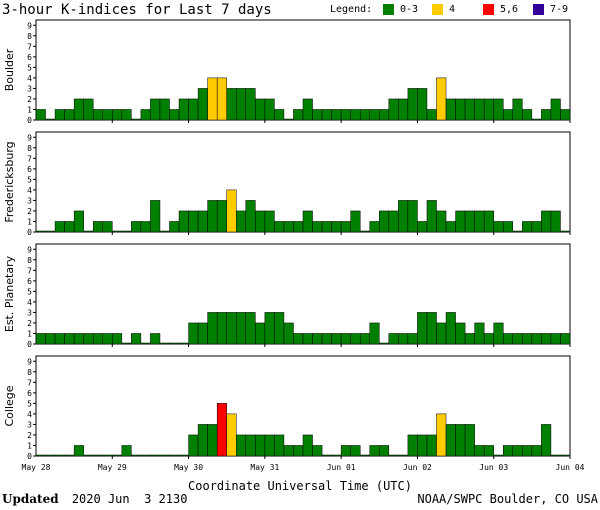 Image resolution: width=600 pixels, height=510 pixels. What do you see at coordinates (29, 57) in the screenshot?
I see `y-tick-label: 6` at bounding box center [29, 57].